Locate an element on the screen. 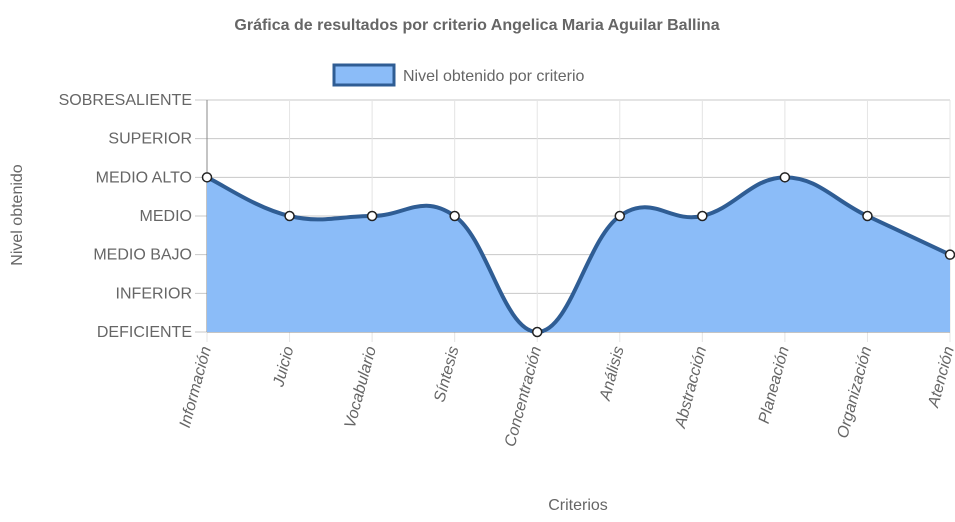 The width and height of the screenshot is (955, 522). y-axis-label: Nivel obtenido is located at coordinates (17, 215).